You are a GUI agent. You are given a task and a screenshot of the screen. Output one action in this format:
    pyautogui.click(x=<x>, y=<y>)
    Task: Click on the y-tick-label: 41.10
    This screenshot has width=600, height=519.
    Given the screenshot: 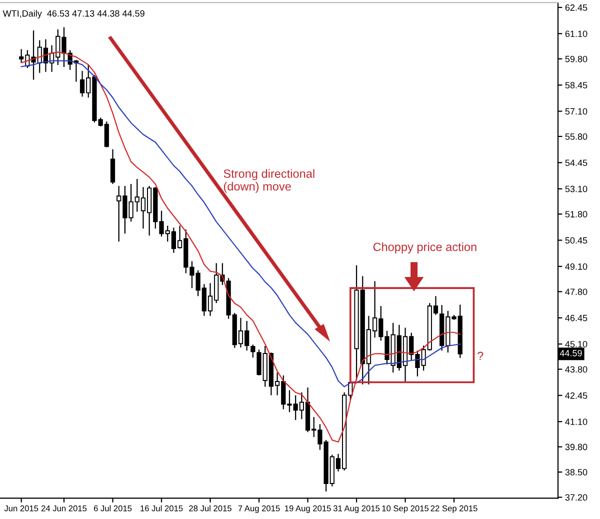 What is the action you would take?
    pyautogui.click(x=576, y=421)
    